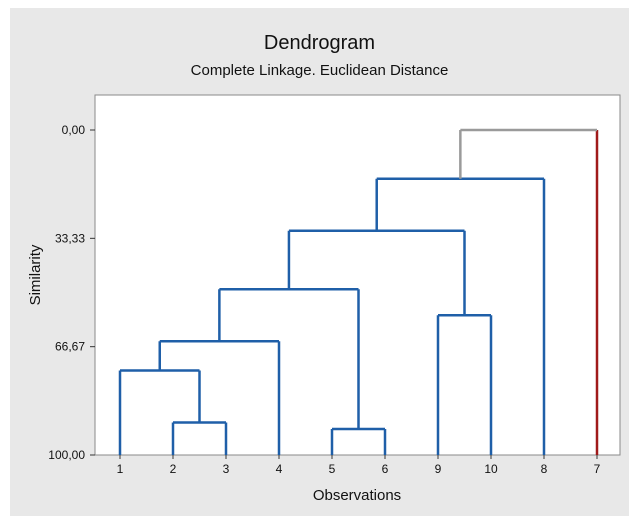 This screenshot has width=639, height=524. What do you see at coordinates (35, 274) in the screenshot?
I see `y-axis-label: Similarity` at bounding box center [35, 274].